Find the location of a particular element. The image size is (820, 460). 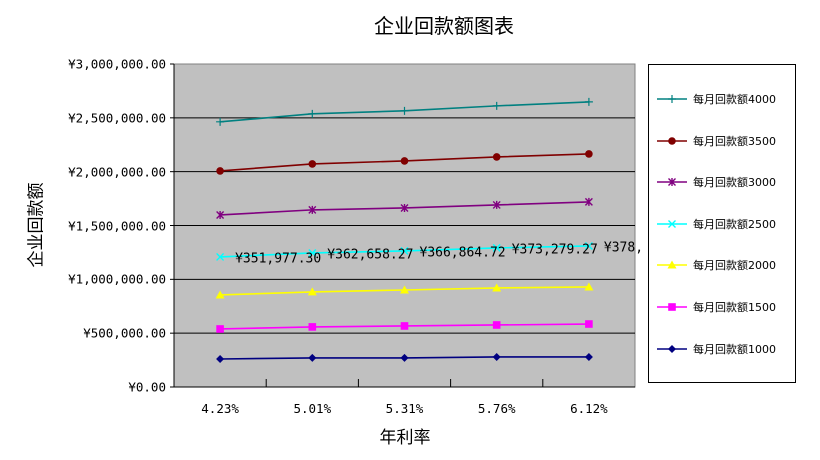

x-axis-label: 年利率 is located at coordinates (405, 438).